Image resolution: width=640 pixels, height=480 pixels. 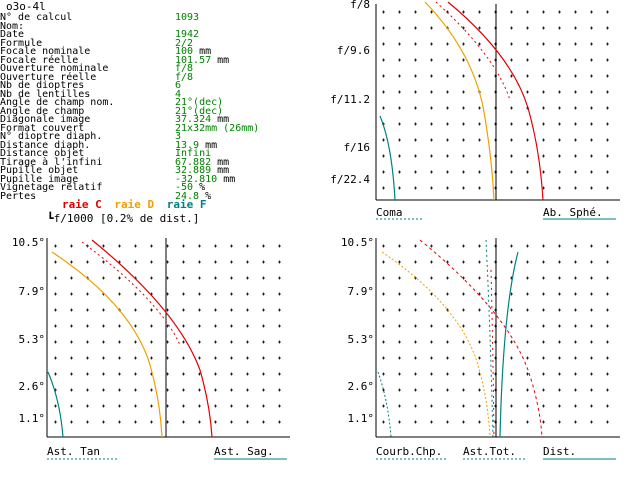 What do you see at coordinates (178, 94) in the screenshot?
I see `param-value-text: 4` at bounding box center [178, 94].